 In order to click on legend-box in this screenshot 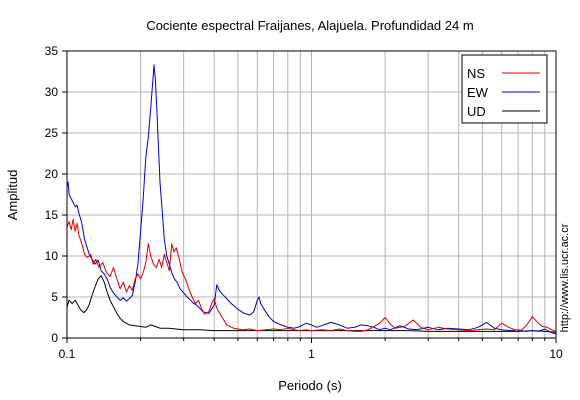, I will do `click(504, 89)`.